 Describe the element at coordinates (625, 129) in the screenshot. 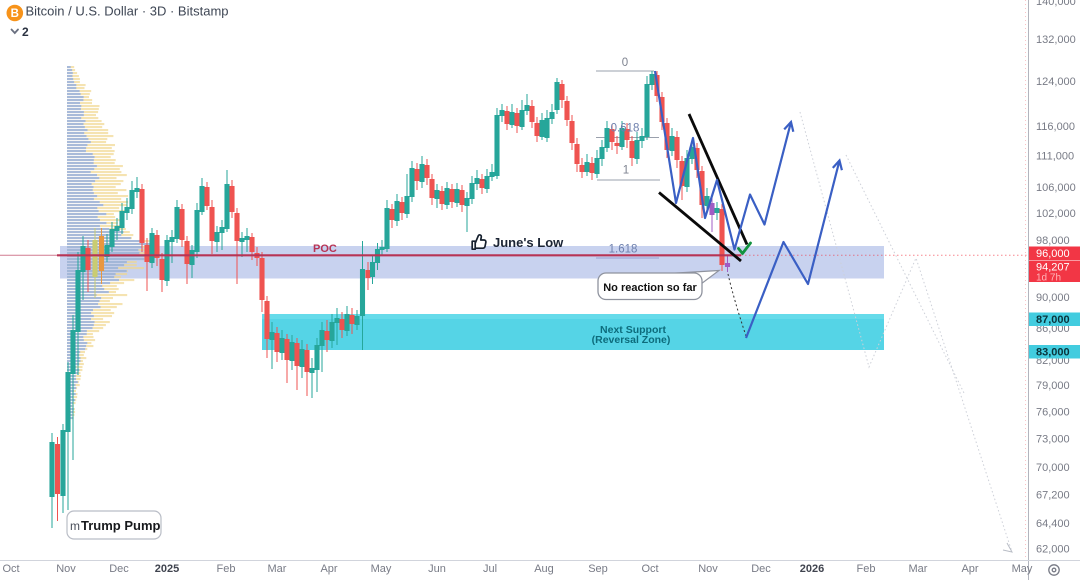

I see `svg-text: 0.618` at that location.